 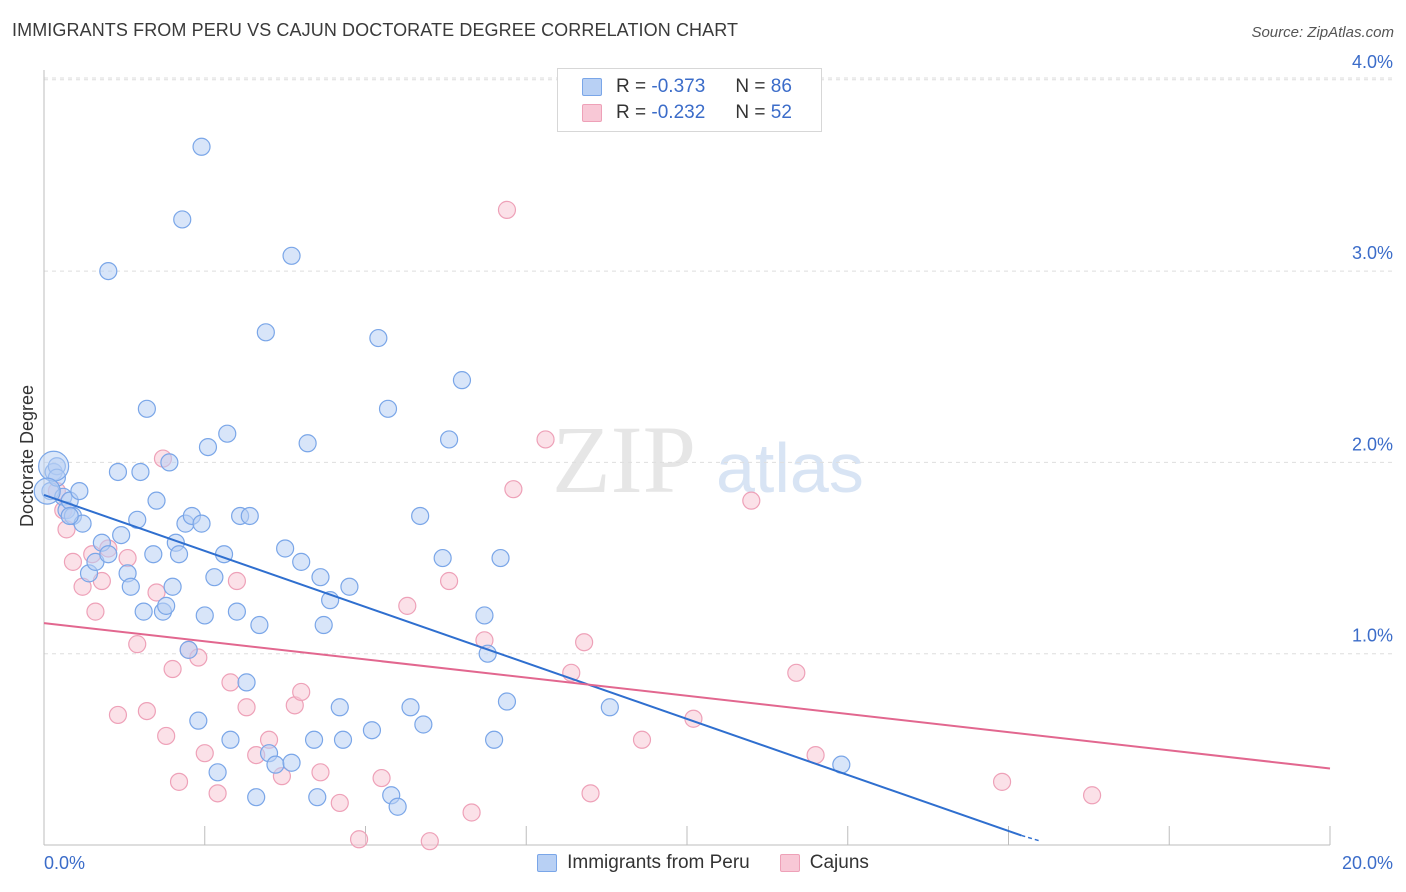 I want to click on n-value: 52, so click(x=781, y=112).